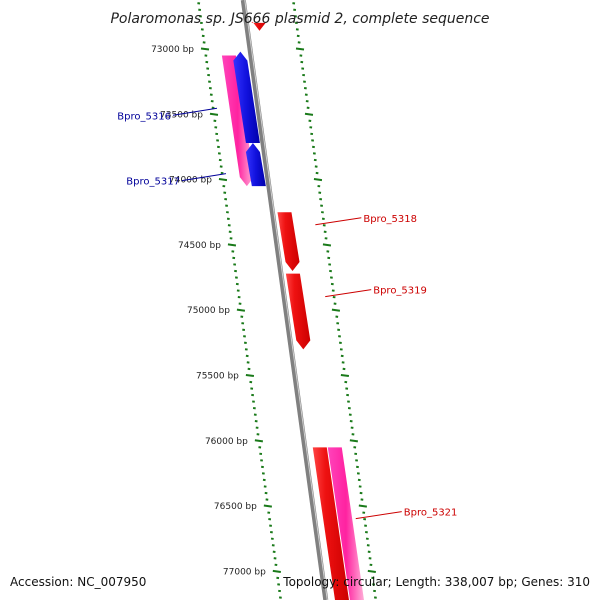  What do you see at coordinates (153, 182) in the screenshot?
I see `gene-label: Bpro_5317` at bounding box center [153, 182].